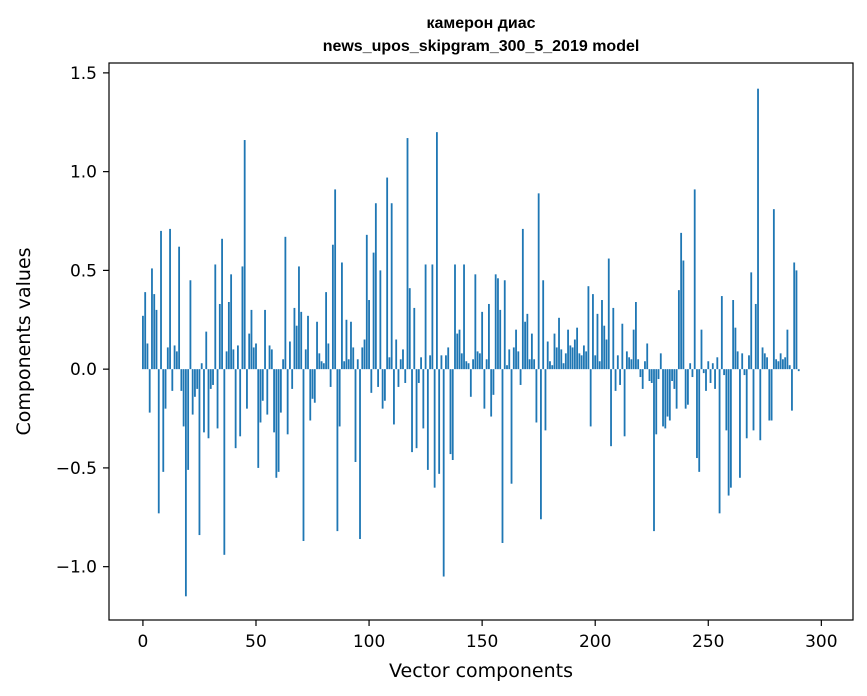  I want to click on y-tick-label: 0.0, so click(83, 370).